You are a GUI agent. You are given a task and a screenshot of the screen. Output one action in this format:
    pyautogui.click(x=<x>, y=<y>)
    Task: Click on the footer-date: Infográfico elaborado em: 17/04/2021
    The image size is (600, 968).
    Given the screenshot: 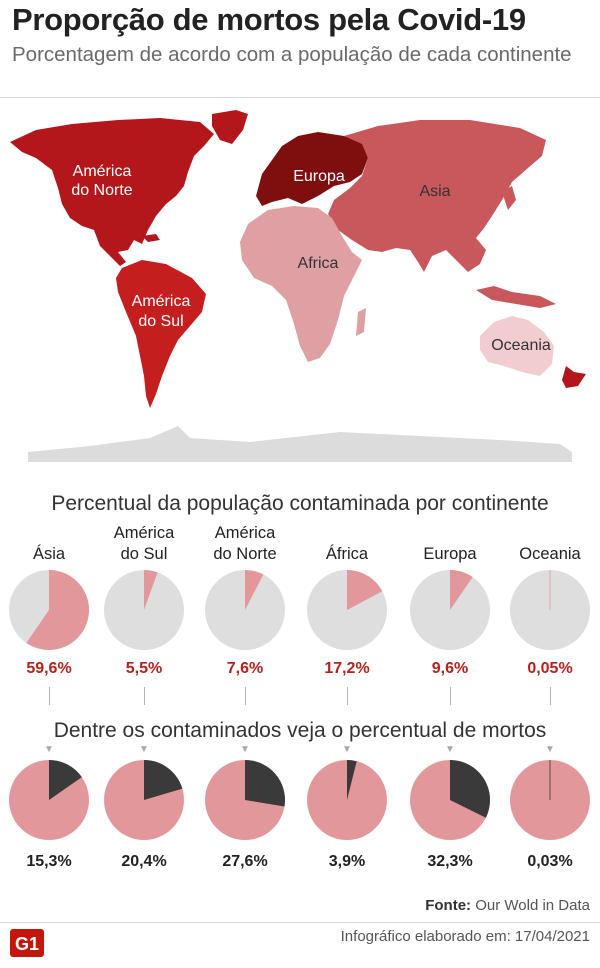 What is the action you would take?
    pyautogui.click(x=465, y=936)
    